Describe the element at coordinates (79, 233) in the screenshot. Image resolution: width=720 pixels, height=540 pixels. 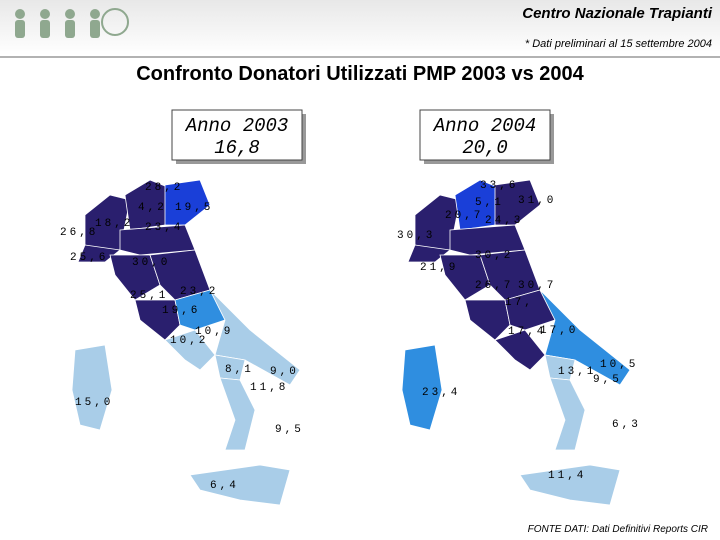
I see `region-label: 26,8` at that location.